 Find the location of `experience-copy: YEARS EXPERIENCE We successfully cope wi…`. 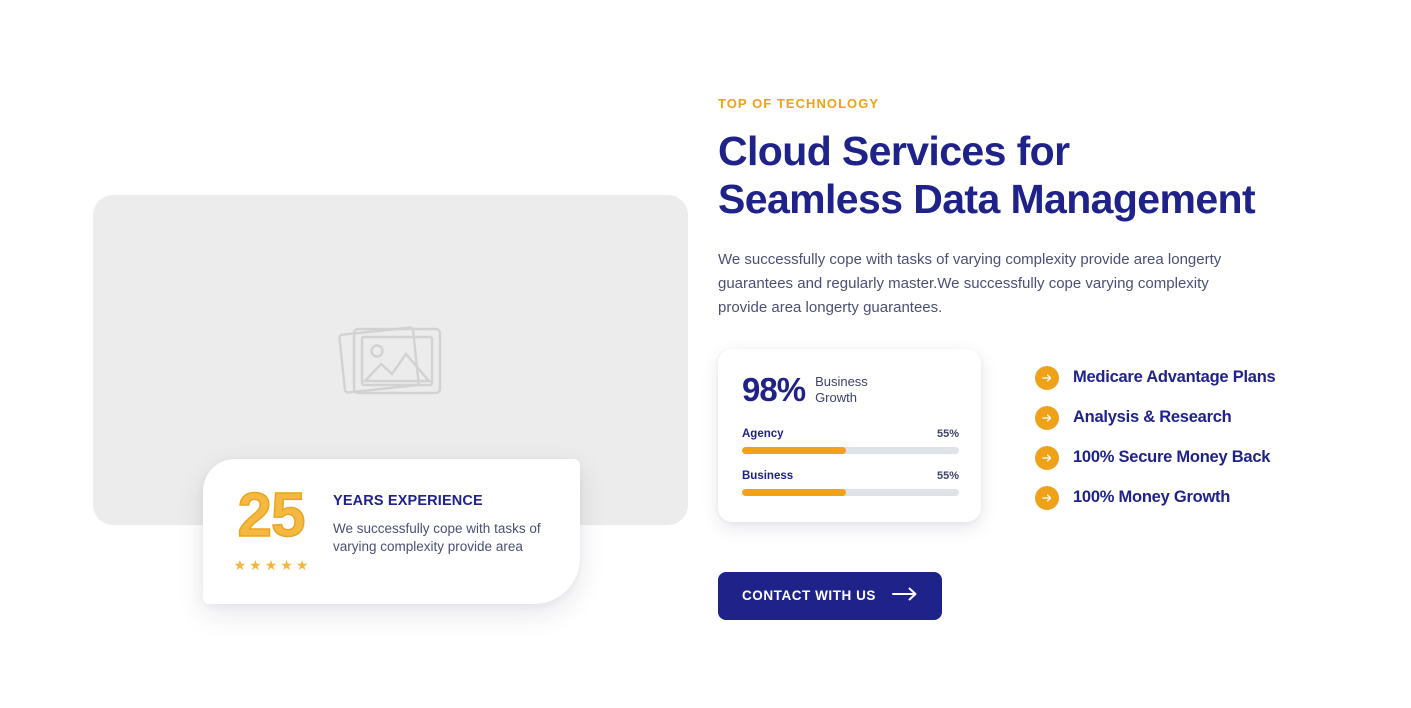

experience-copy: YEARS EXPERIENCE We successfully cope wi… is located at coordinates (434, 521).